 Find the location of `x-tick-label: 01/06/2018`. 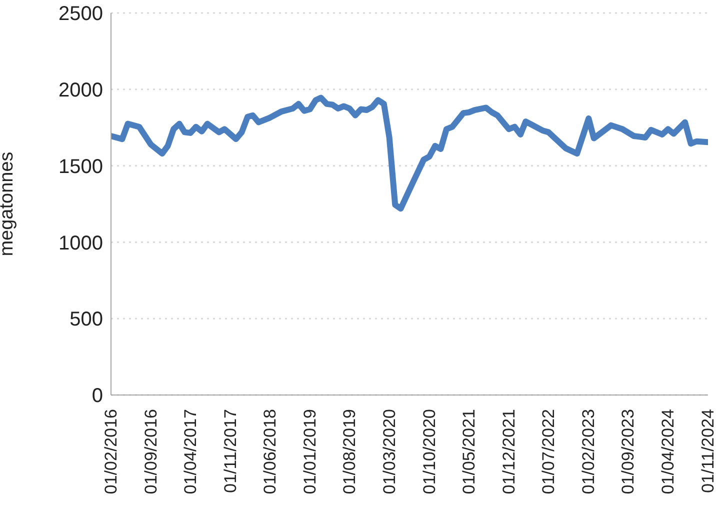

x-tick-label: 01/06/2018 is located at coordinates (270, 451).